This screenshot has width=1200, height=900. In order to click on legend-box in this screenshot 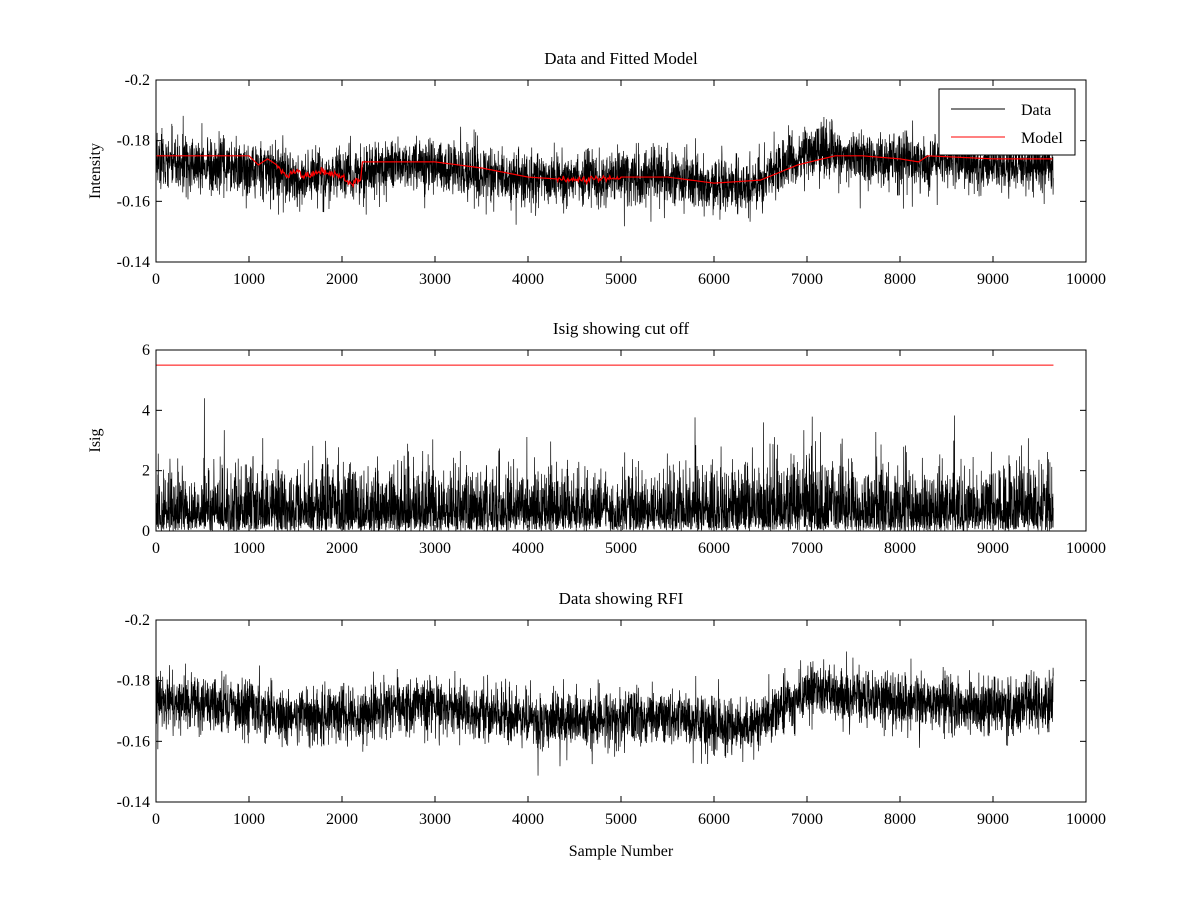, I will do `click(1007, 122)`.